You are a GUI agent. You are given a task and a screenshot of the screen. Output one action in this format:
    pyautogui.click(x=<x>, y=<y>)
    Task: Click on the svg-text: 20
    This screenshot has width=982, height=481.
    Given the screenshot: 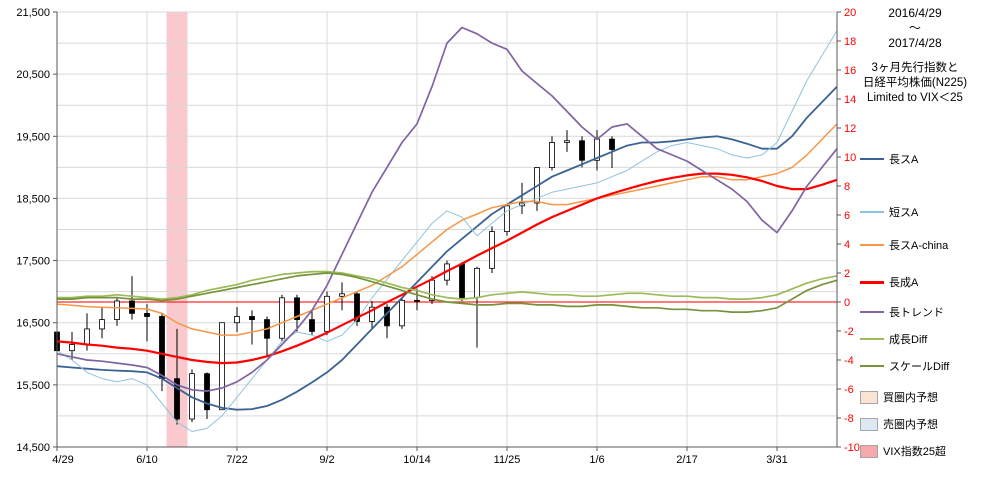 What is the action you would take?
    pyautogui.click(x=850, y=13)
    